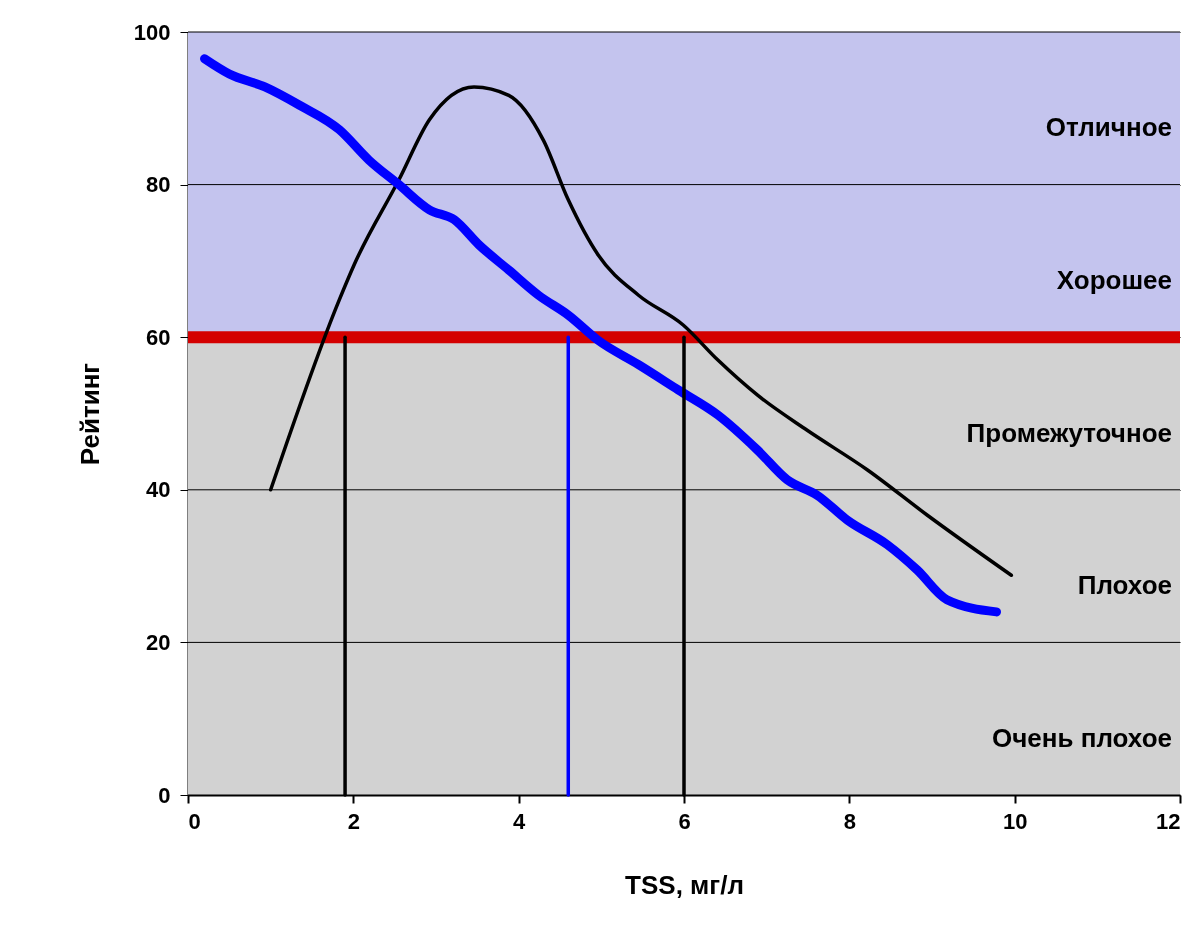 The height and width of the screenshot is (941, 1204). What do you see at coordinates (684, 884) in the screenshot?
I see `x-axis-title: TSS, мг/л` at bounding box center [684, 884].